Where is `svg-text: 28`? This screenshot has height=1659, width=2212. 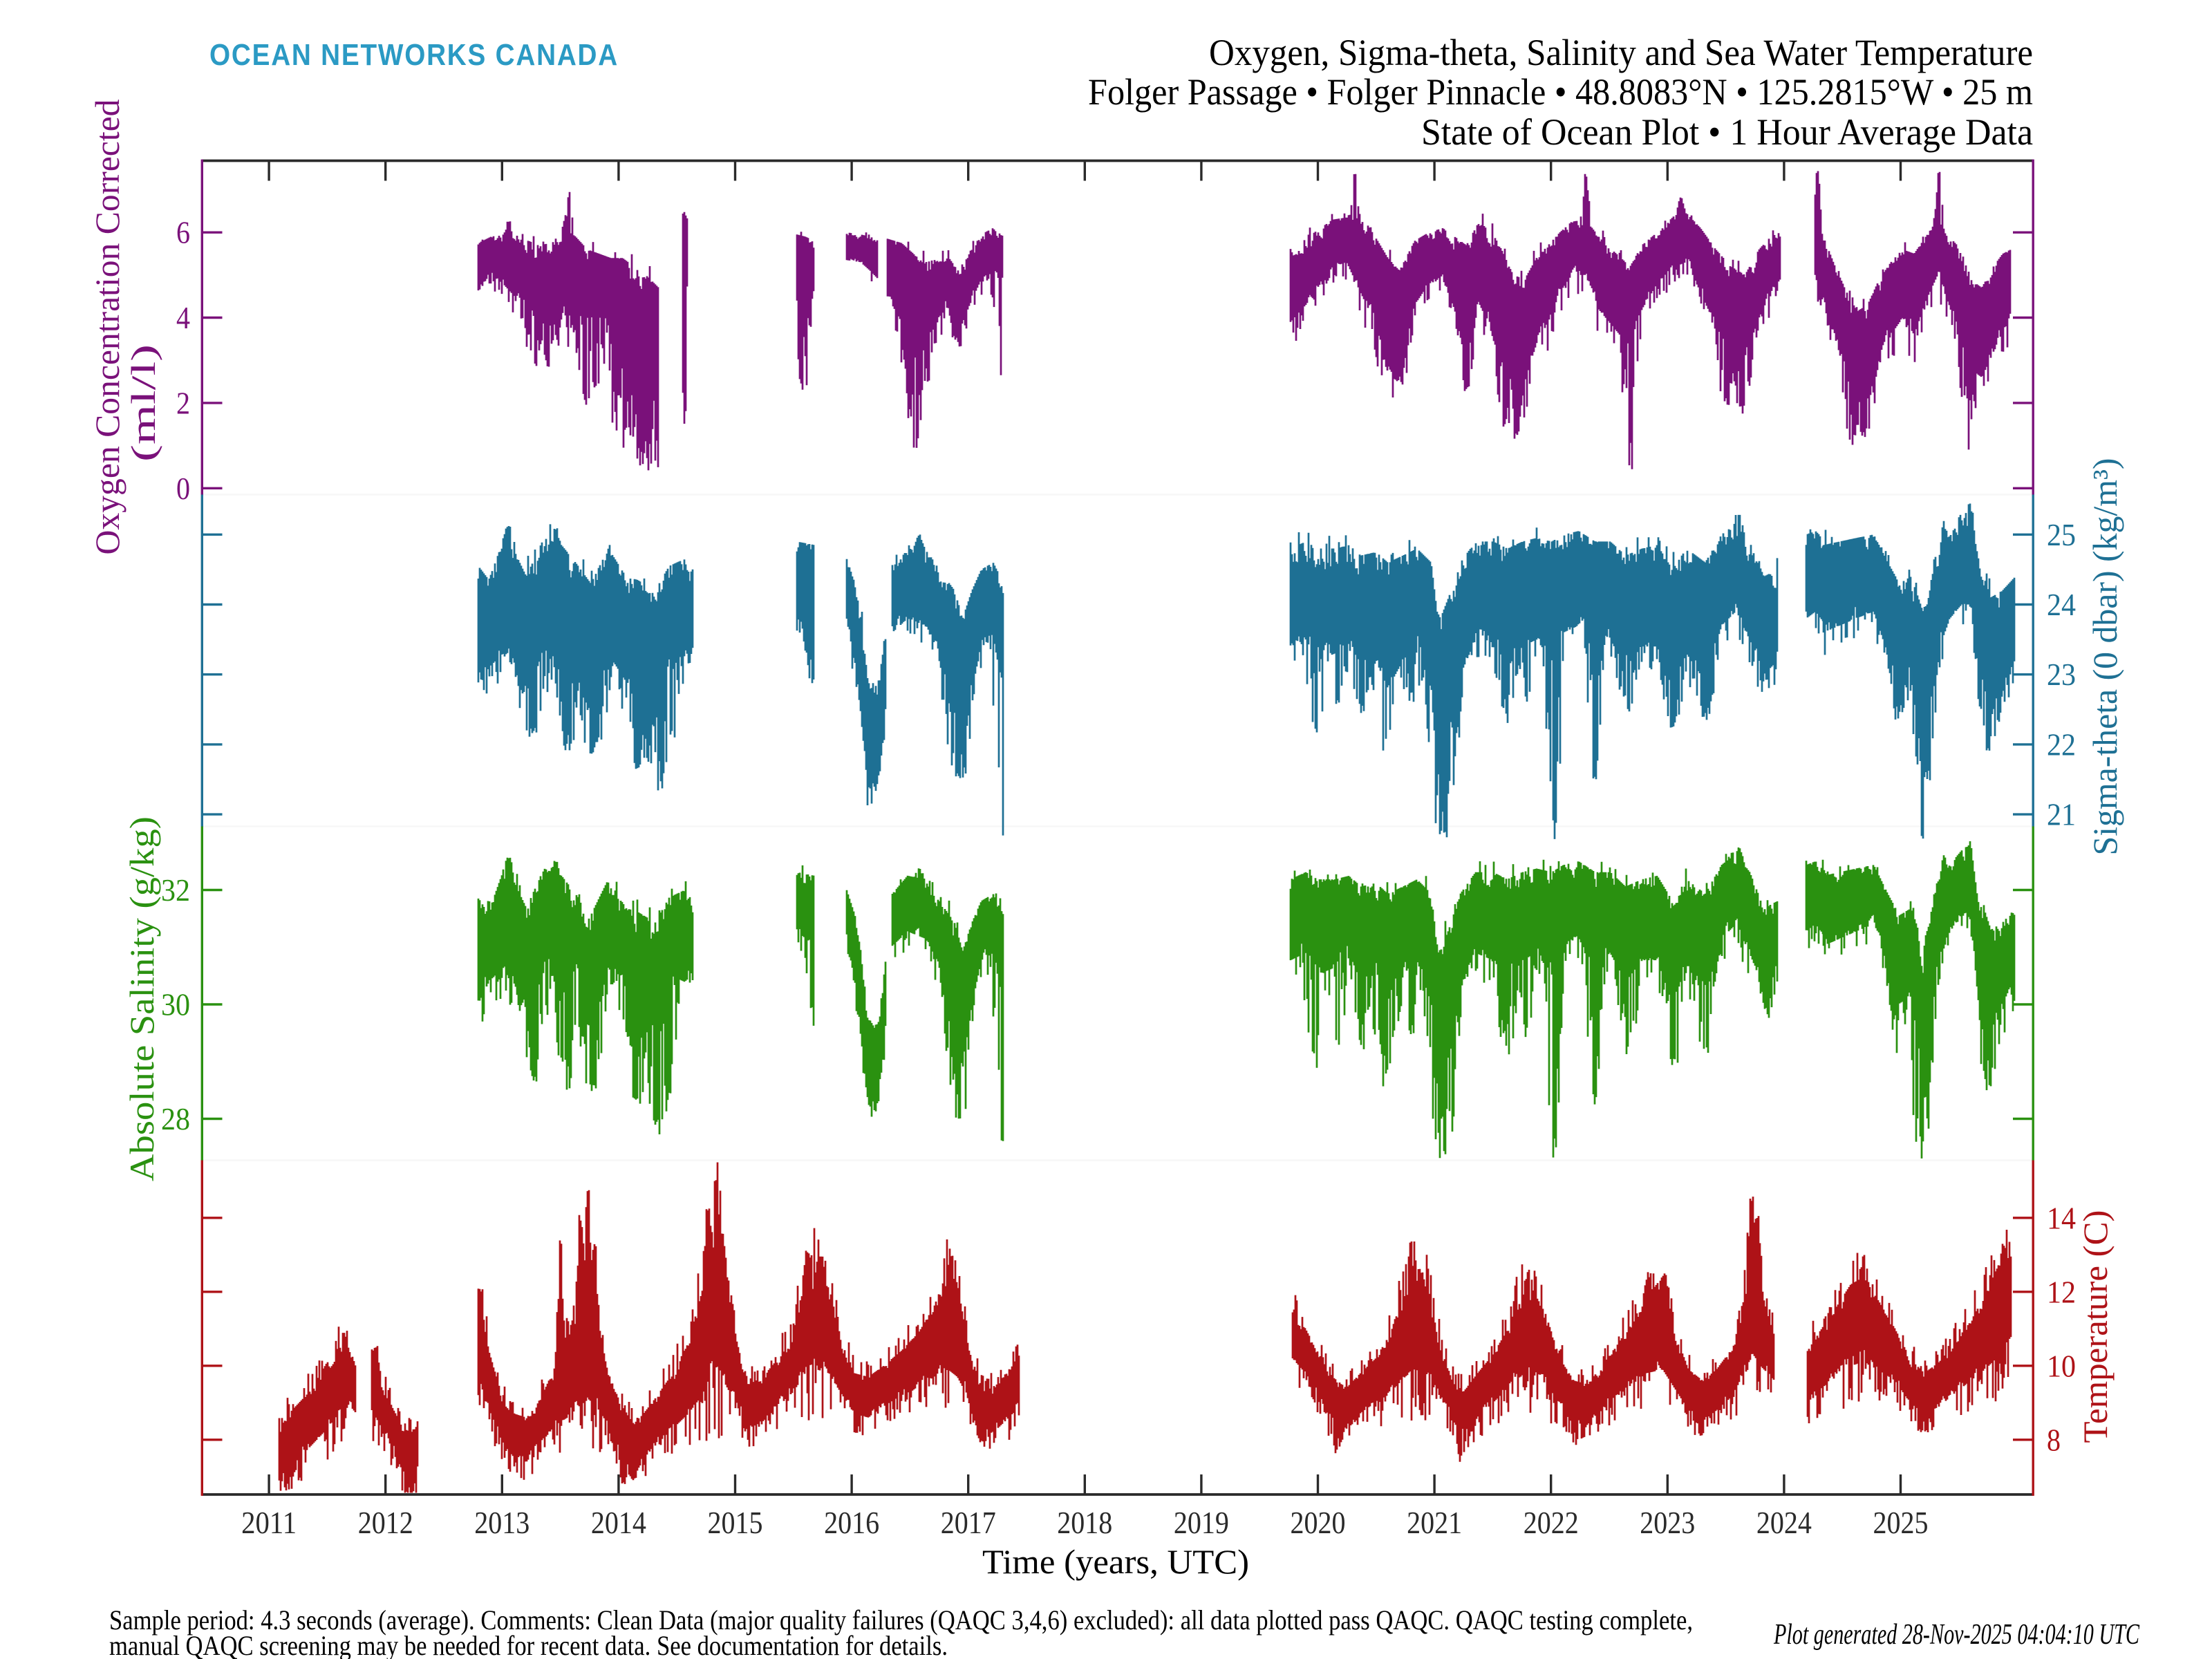
svg-text: 28 is located at coordinates (175, 1118).